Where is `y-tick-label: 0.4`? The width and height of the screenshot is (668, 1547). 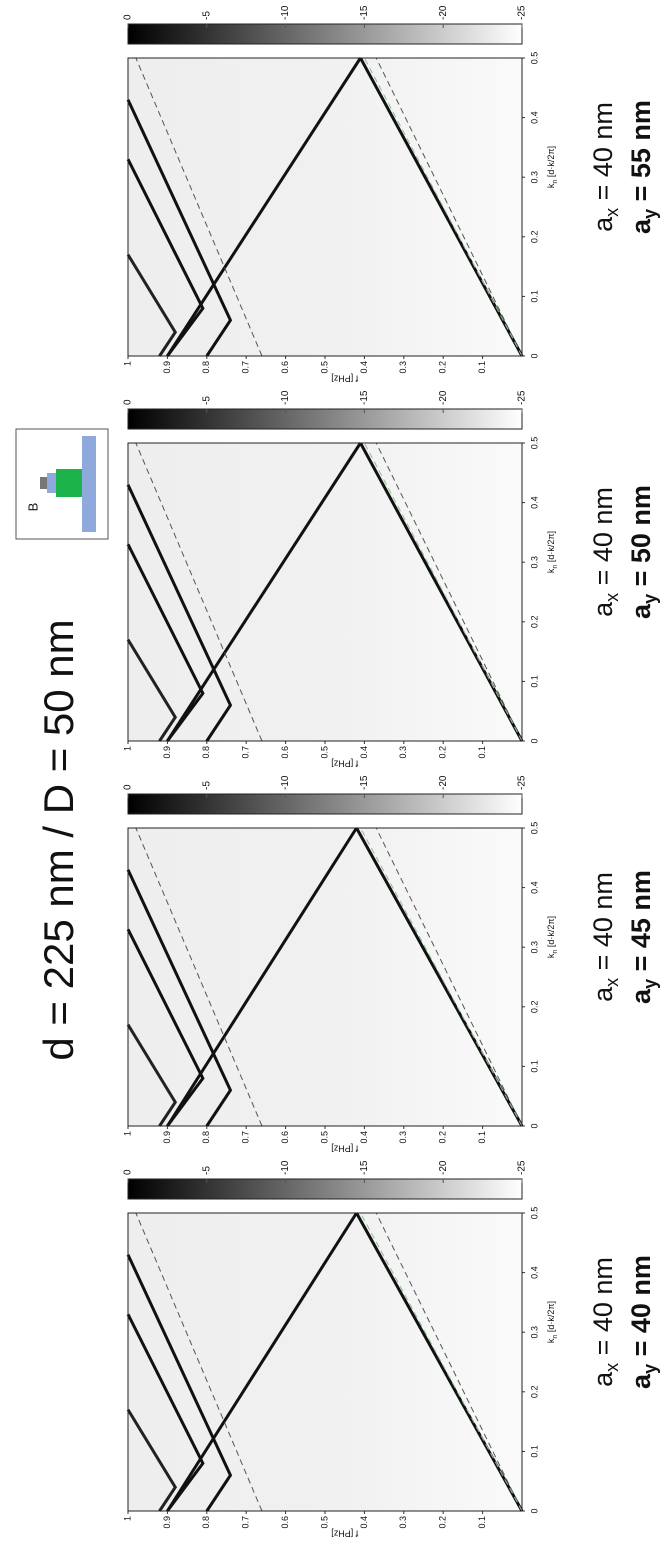
y-tick-label: 0.4 is located at coordinates (364, 367).